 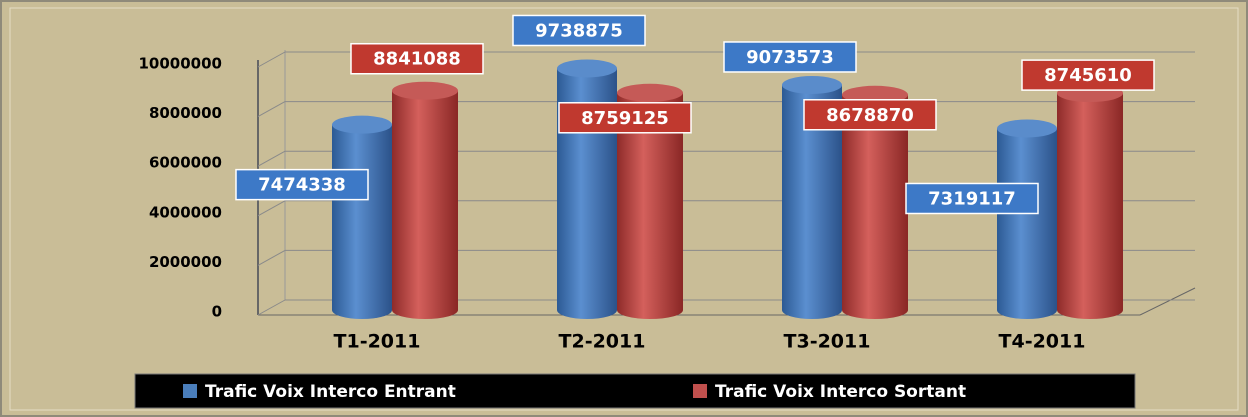 I want to click on y-tick-label: 2000000, so click(x=185, y=262).